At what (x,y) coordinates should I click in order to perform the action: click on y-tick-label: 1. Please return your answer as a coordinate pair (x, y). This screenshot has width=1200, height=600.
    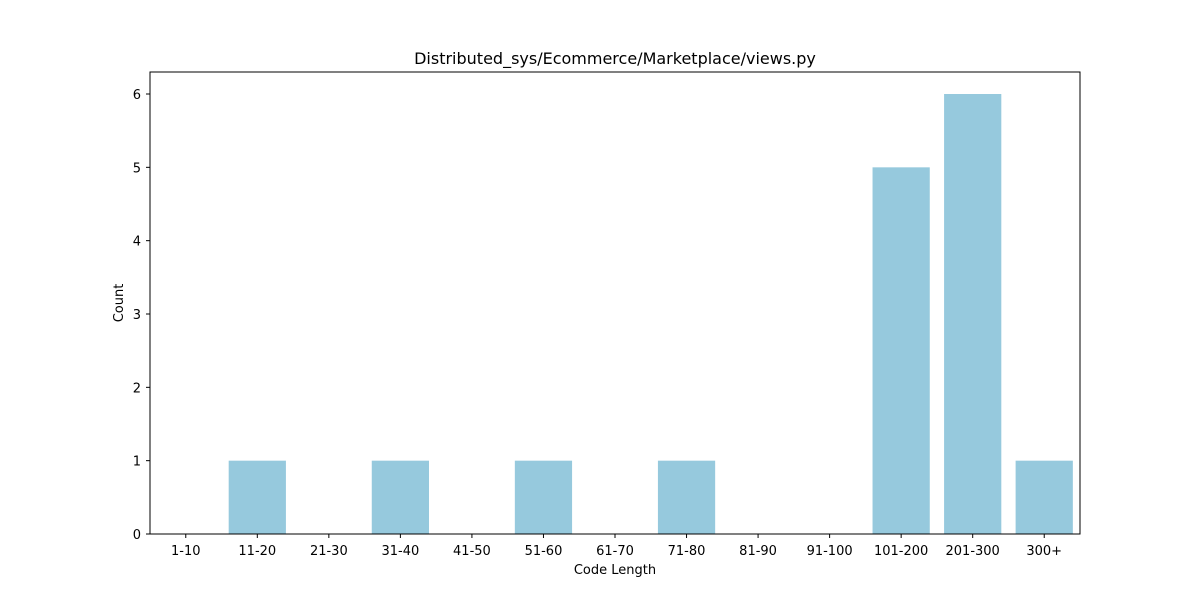
    Looking at the image, I should click on (137, 462).